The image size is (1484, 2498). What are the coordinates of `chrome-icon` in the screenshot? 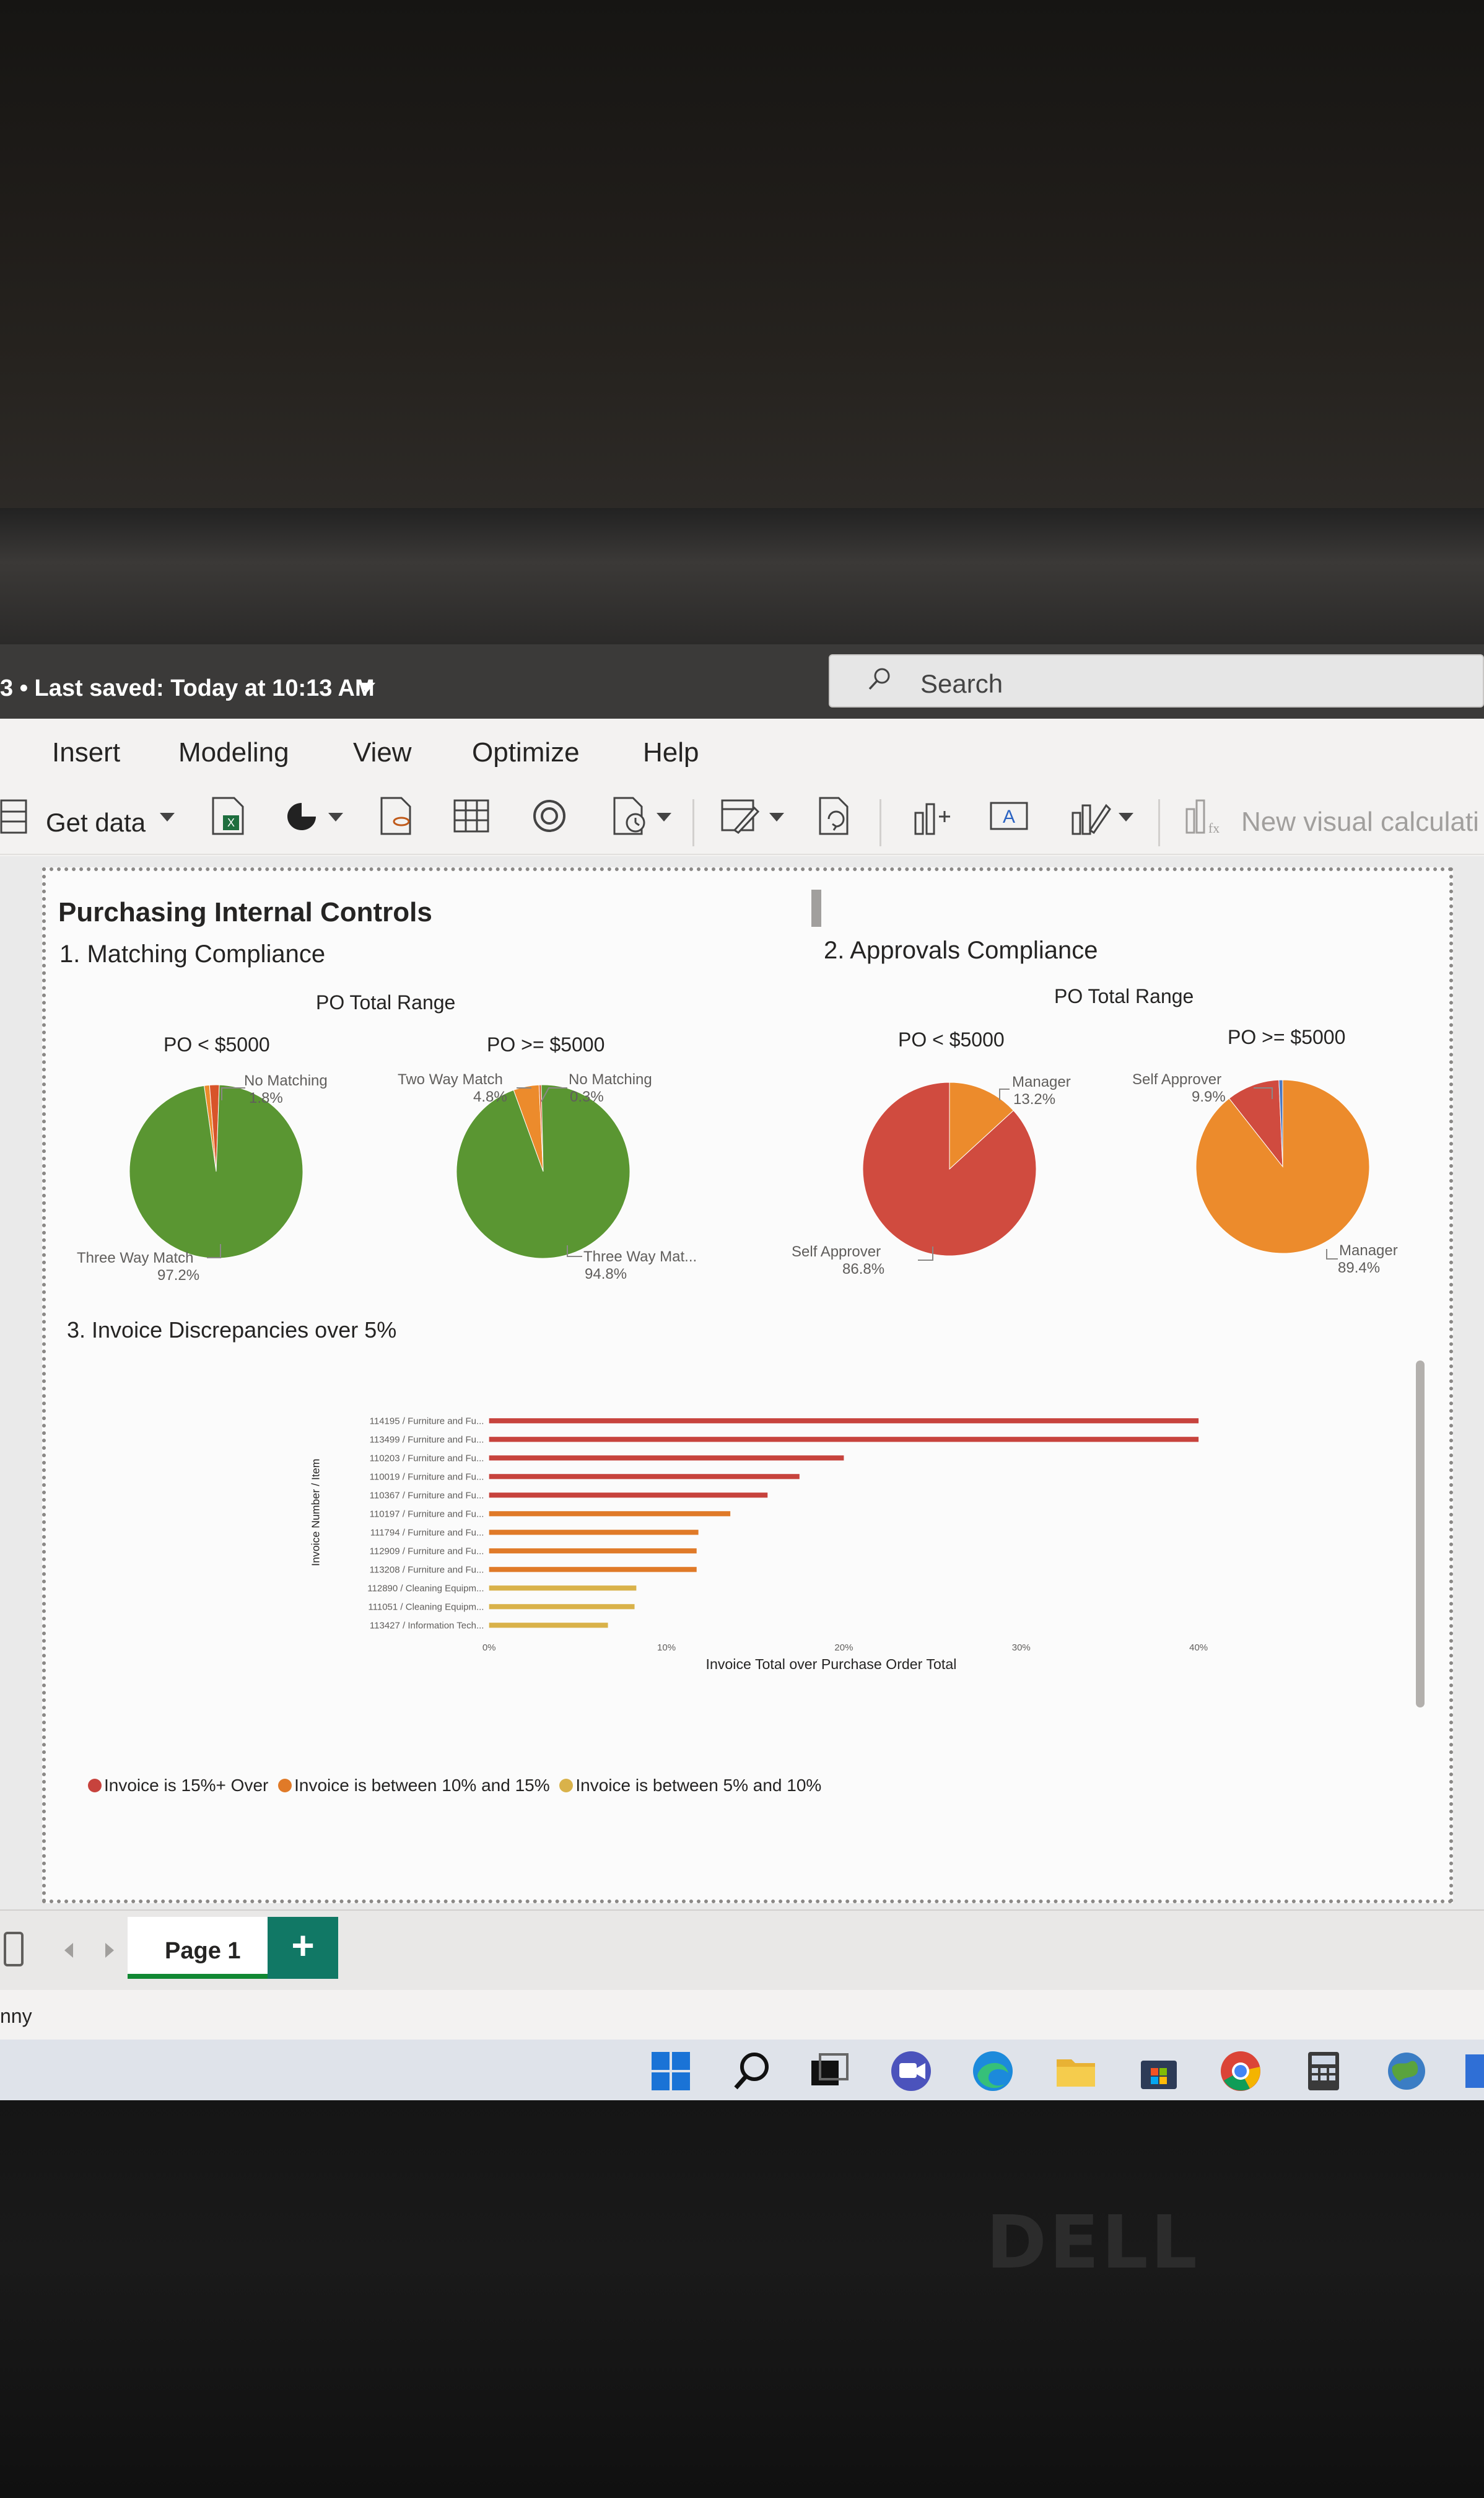 It's located at (1241, 2071).